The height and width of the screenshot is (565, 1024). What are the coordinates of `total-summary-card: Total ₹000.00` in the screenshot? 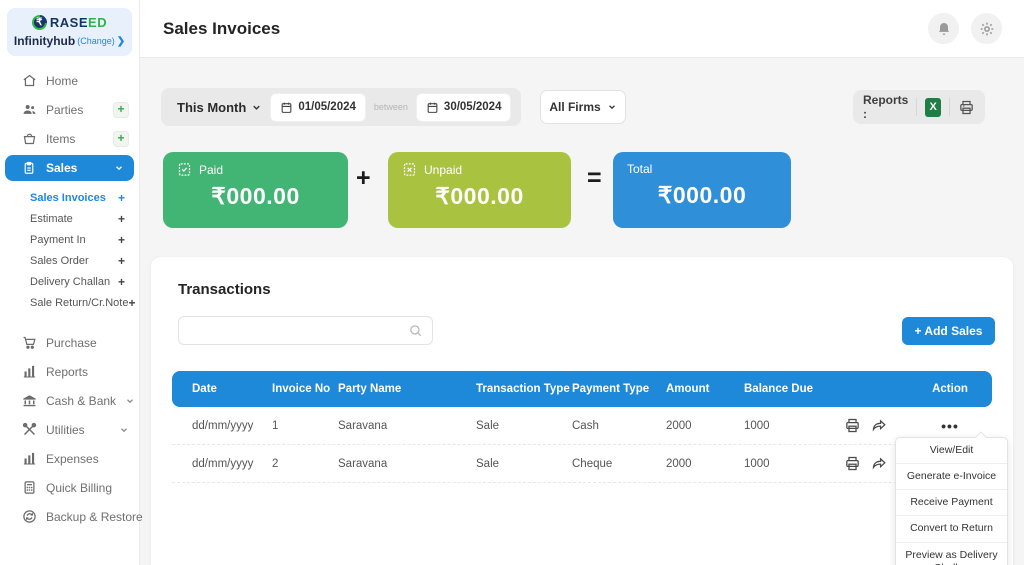 It's located at (702, 190).